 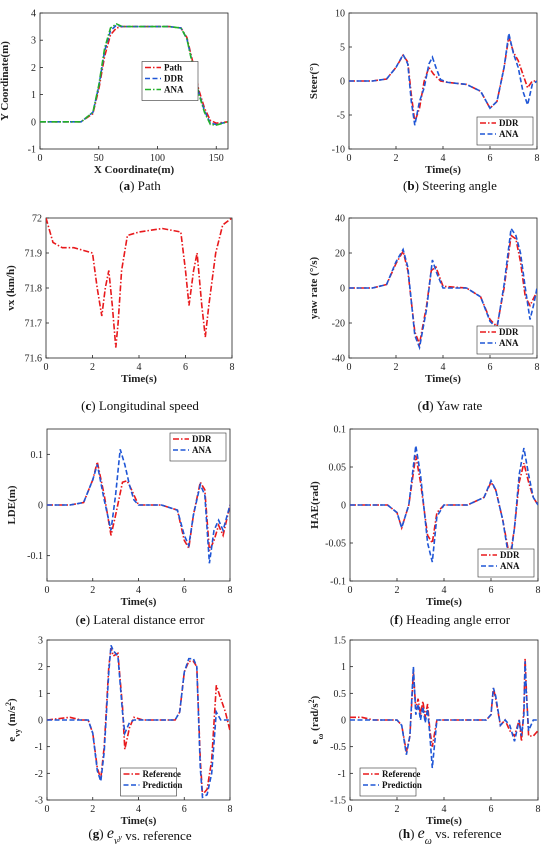 What do you see at coordinates (34, 359) in the screenshot?
I see `y-tick-label: 71.6` at bounding box center [34, 359].